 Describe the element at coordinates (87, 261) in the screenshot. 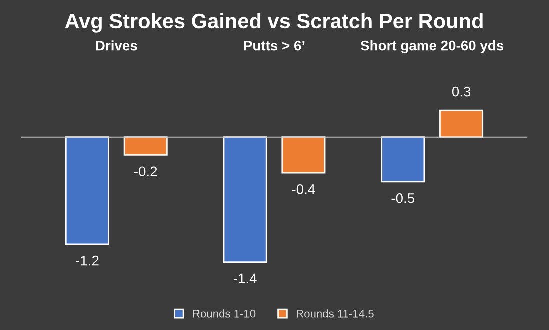

I see `data-label: -1.2` at that location.